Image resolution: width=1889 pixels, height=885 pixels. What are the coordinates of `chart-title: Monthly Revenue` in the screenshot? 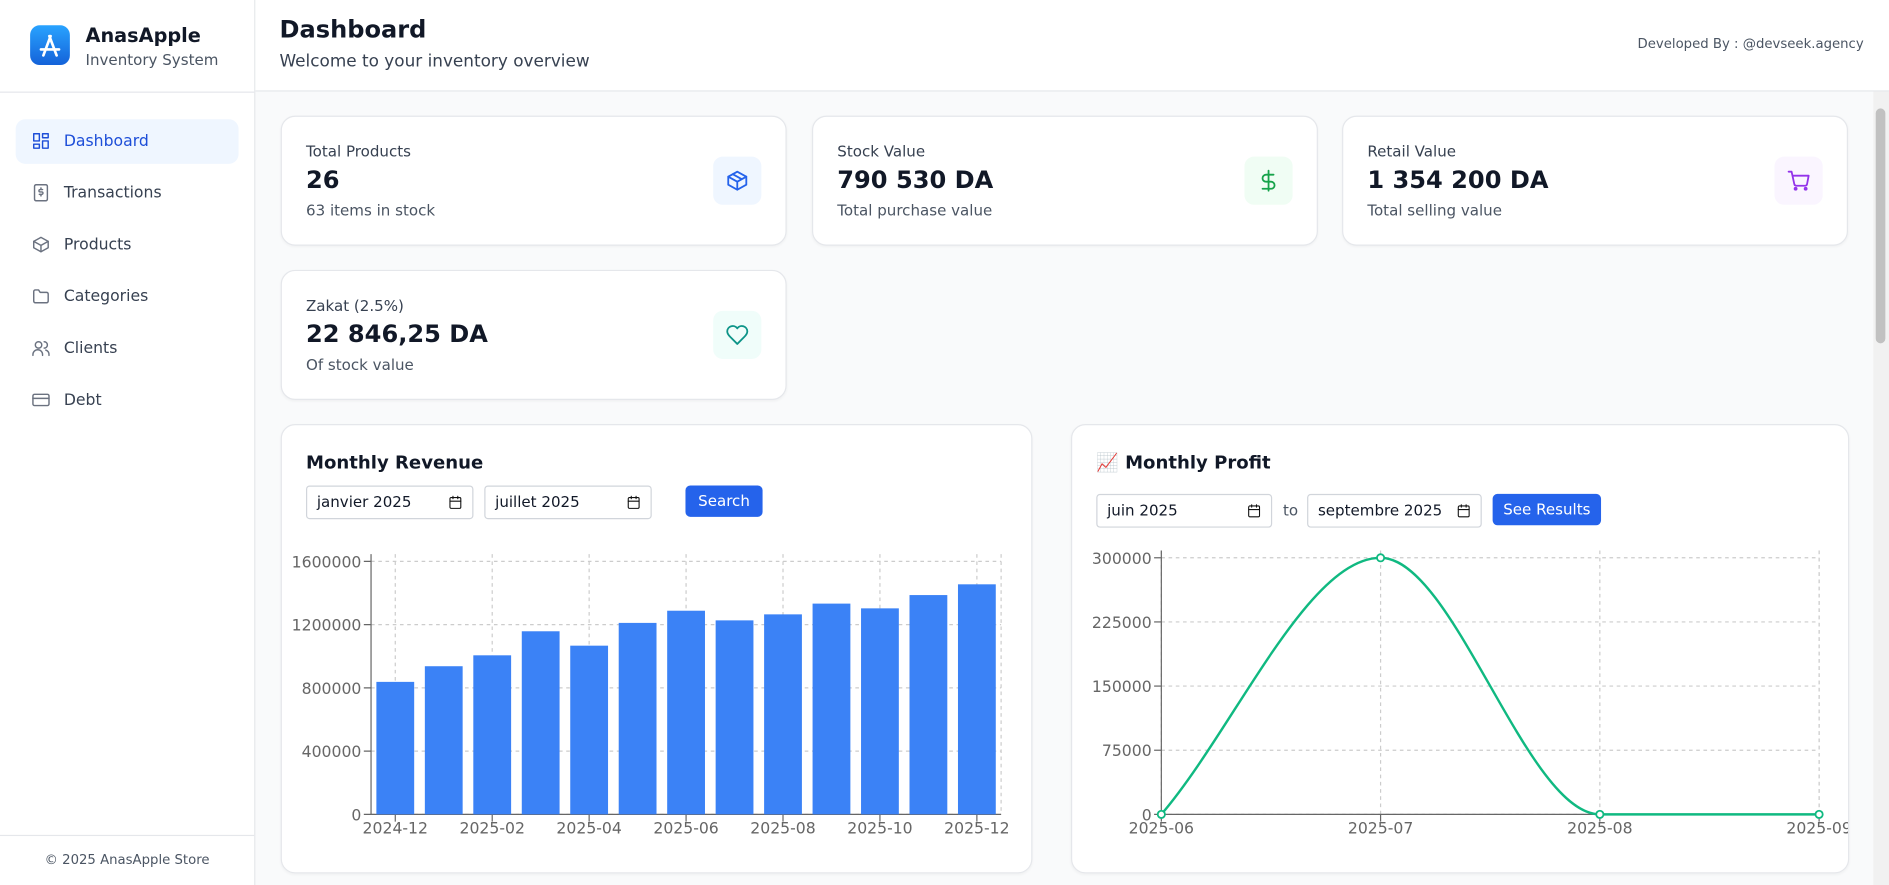 It's located at (394, 462).